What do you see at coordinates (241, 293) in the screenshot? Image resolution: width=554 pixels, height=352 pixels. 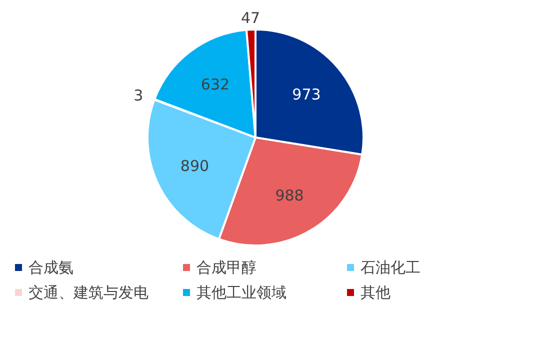 I see `legend-label: 其他工业领域` at bounding box center [241, 293].